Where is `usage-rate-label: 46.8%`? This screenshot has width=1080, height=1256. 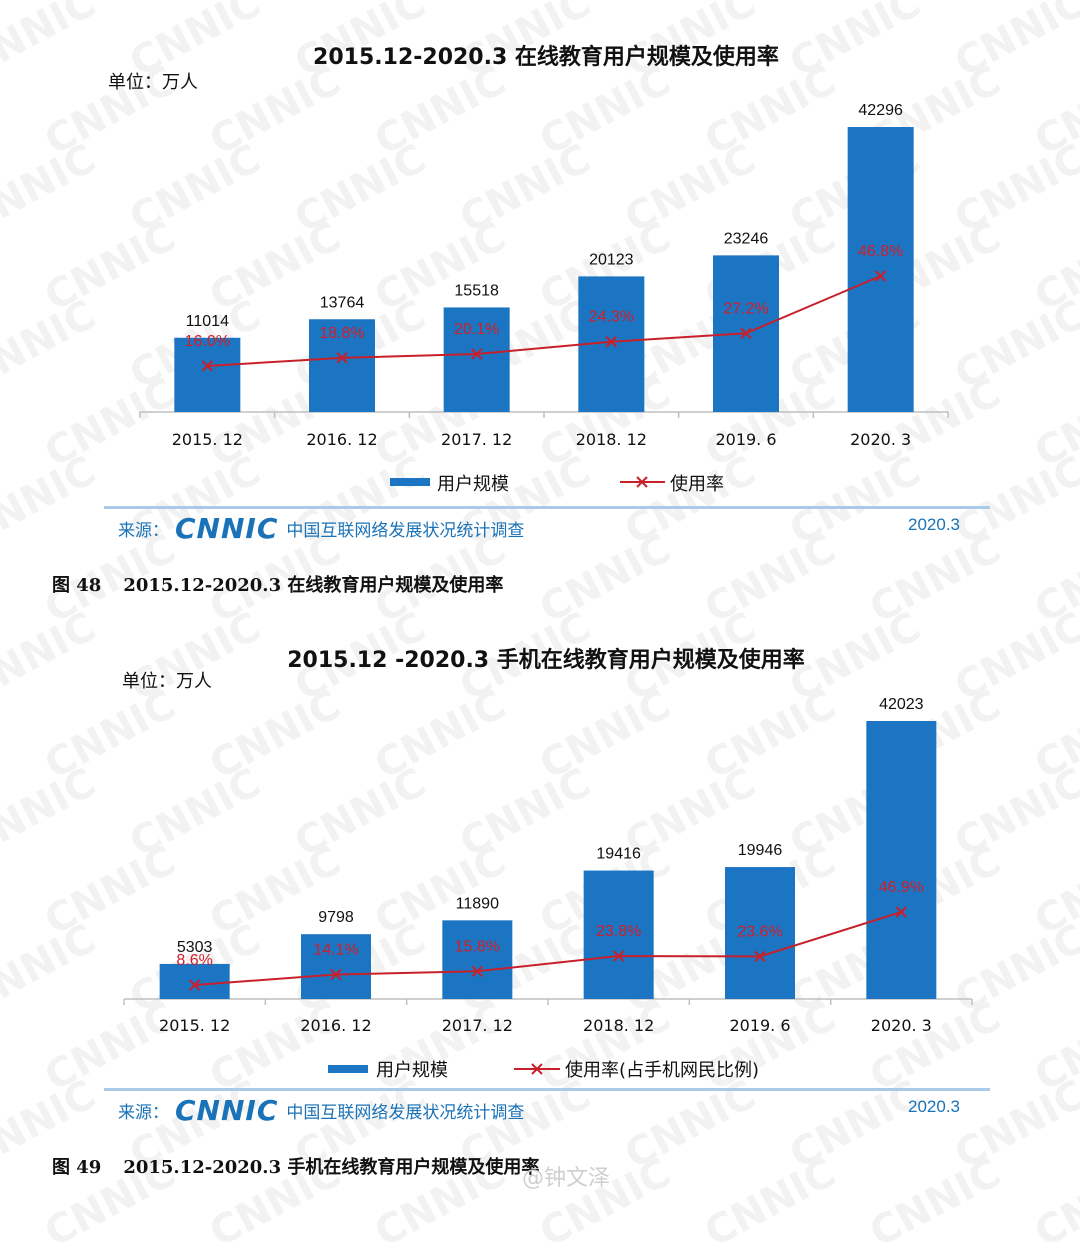
usage-rate-label: 46.8% is located at coordinates (880, 251).